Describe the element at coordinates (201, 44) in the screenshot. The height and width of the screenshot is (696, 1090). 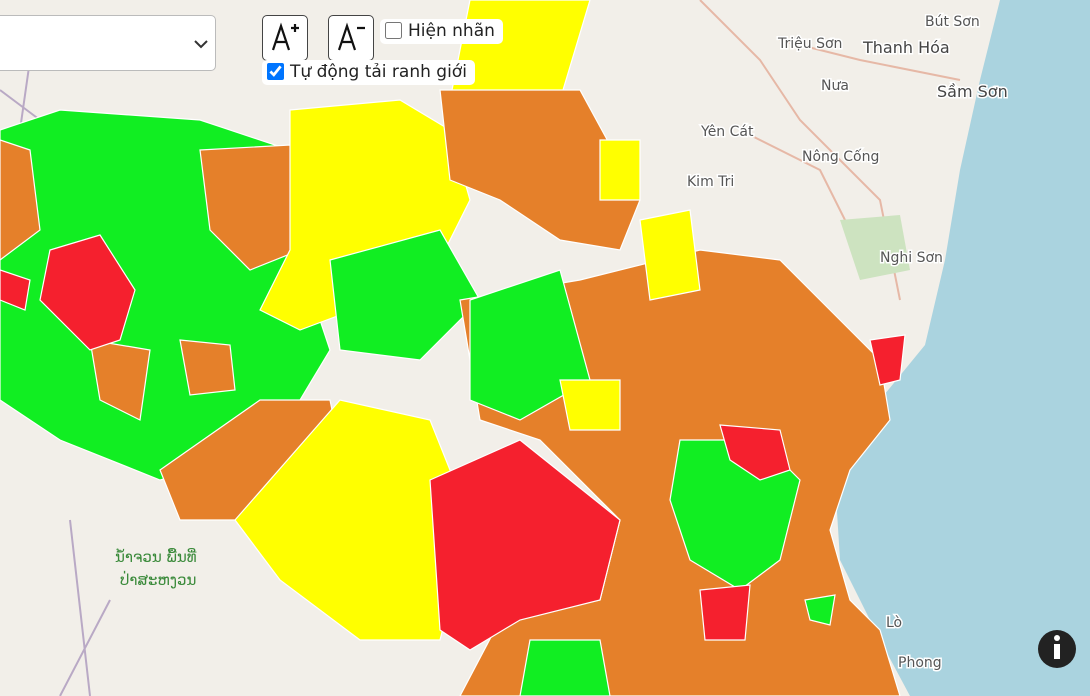
I see `chevron` at that location.